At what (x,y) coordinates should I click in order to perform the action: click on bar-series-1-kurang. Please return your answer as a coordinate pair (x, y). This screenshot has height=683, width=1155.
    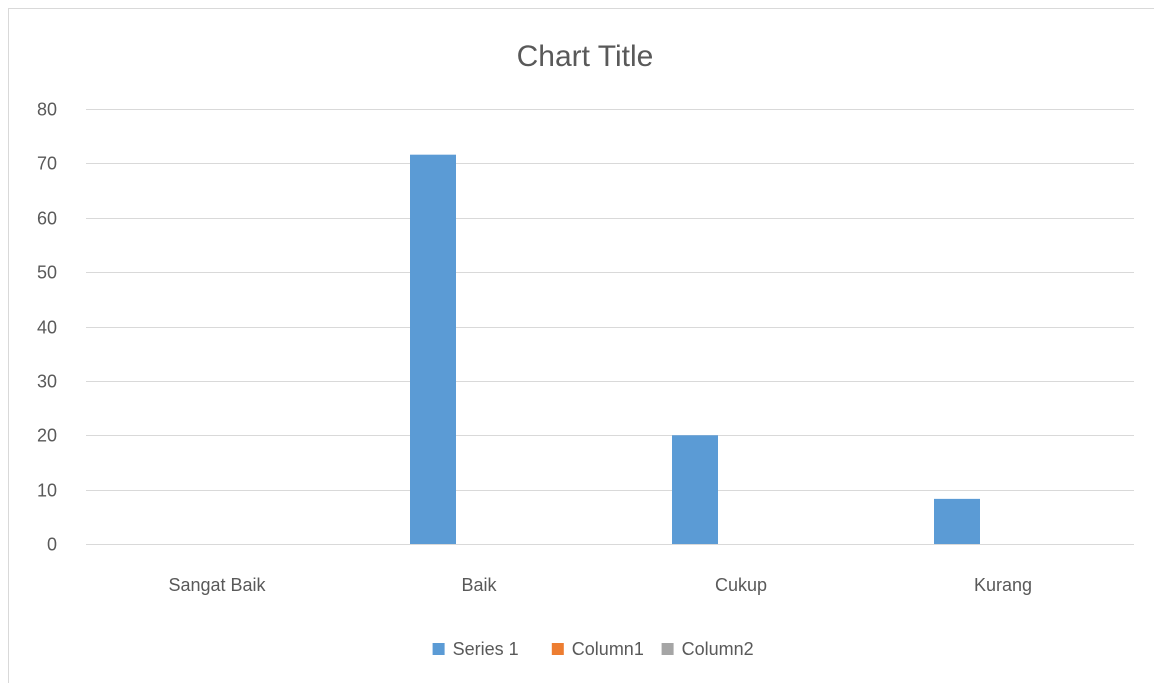
    Looking at the image, I should click on (957, 521).